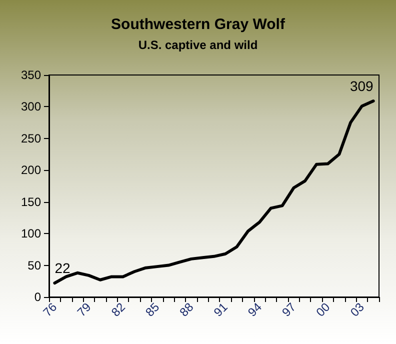 This screenshot has height=344, width=396. I want to click on chart-title: Southwestern Gray Wolf, so click(198, 24).